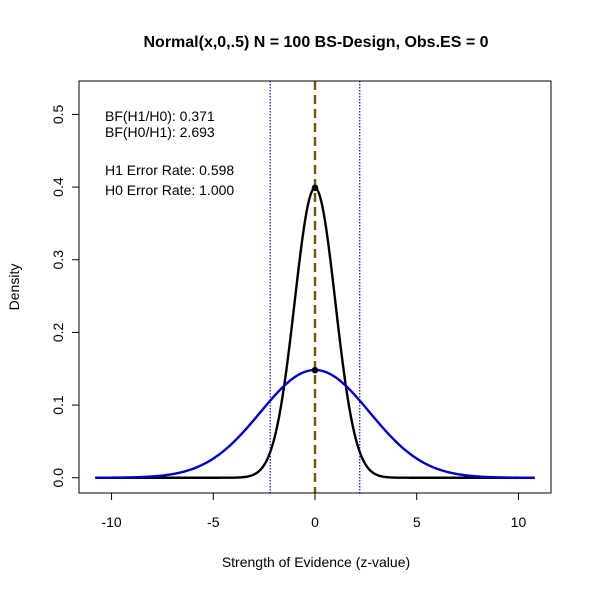 This screenshot has height=591, width=592. Describe the element at coordinates (213, 522) in the screenshot. I see `x-tick-label: -5` at that location.